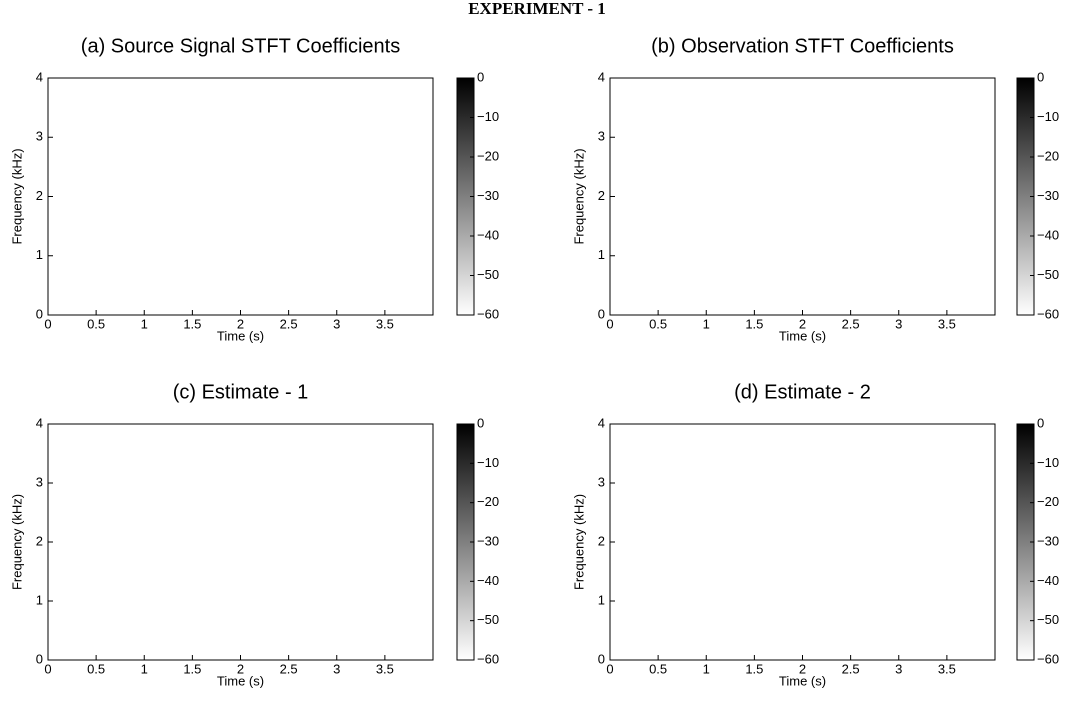 The height and width of the screenshot is (702, 1075). I want to click on panel-title: (d) Estimate - 2, so click(802, 392).